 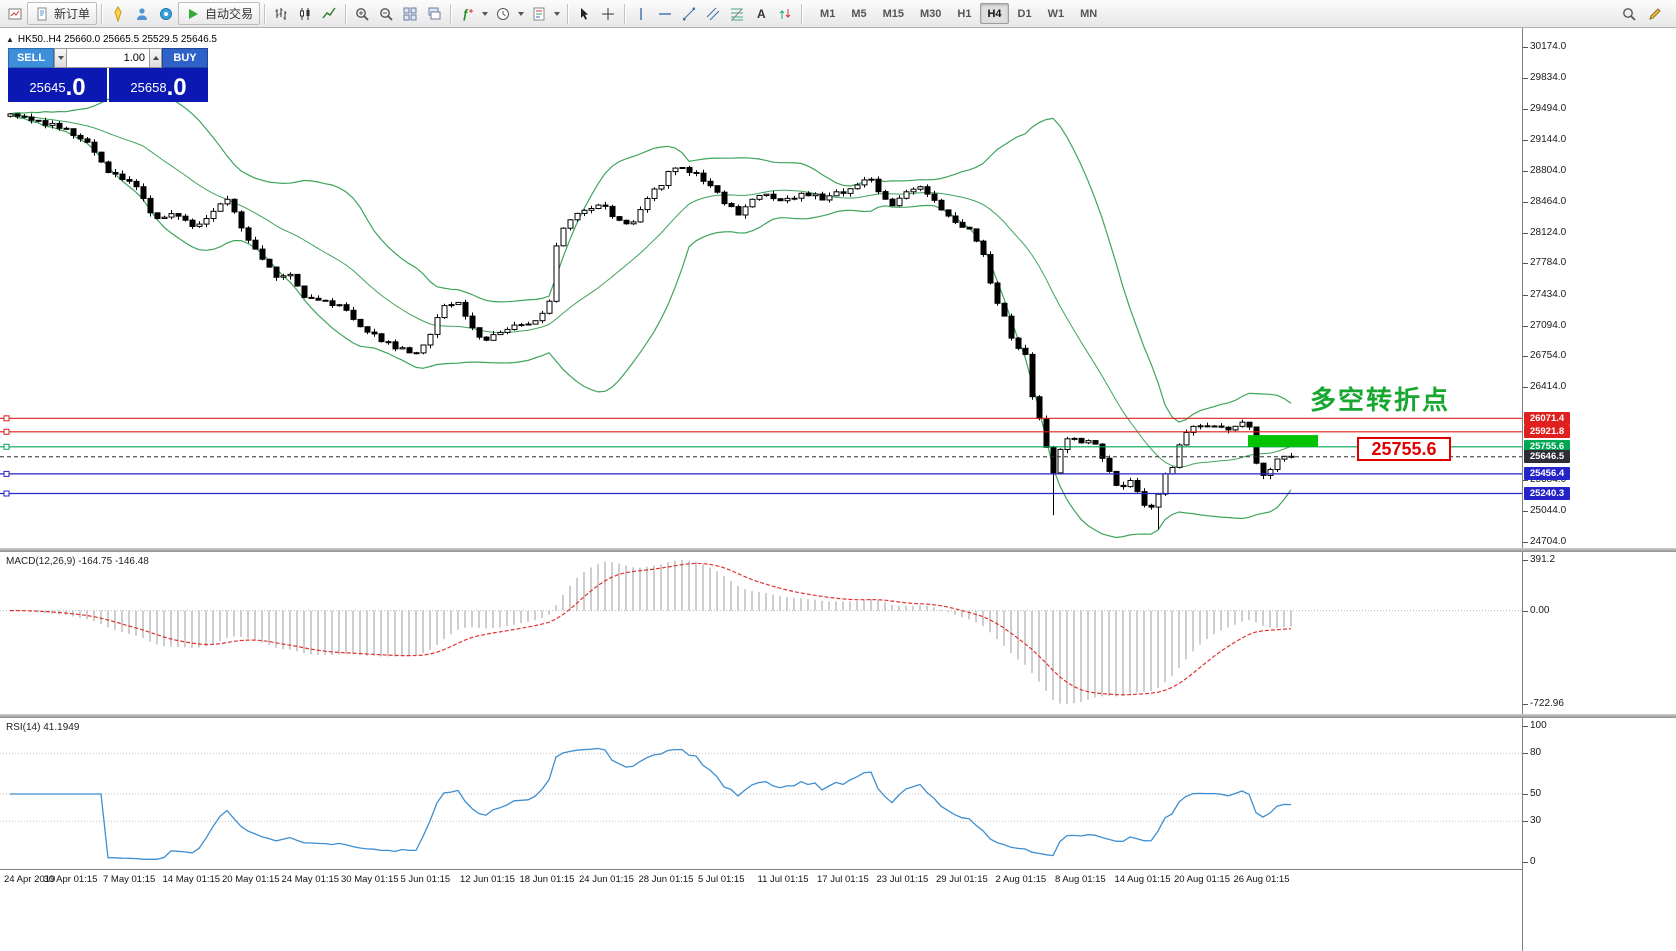 I want to click on volume-input, so click(x=108, y=58).